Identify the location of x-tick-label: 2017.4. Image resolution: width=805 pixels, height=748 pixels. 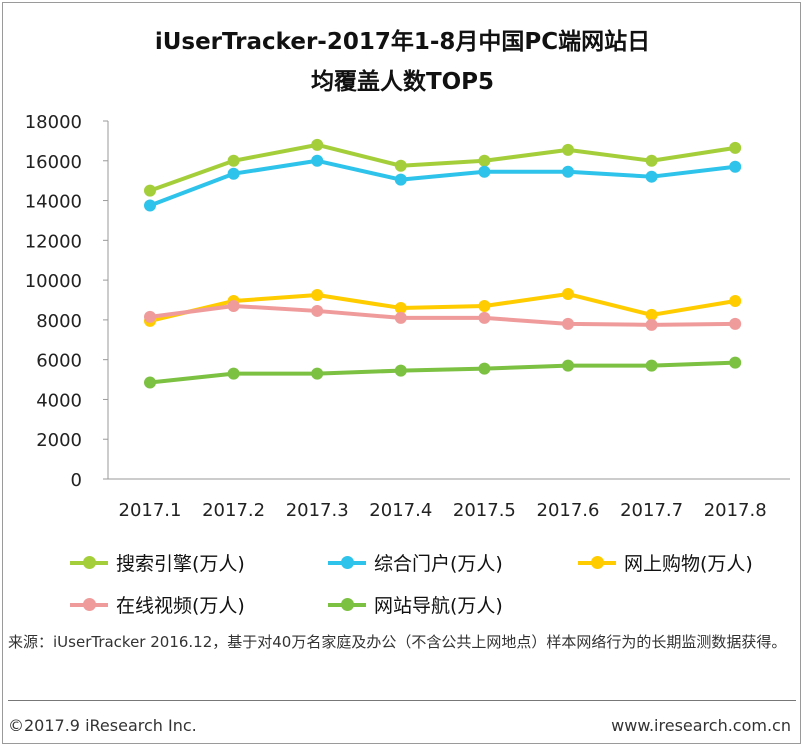
(400, 510).